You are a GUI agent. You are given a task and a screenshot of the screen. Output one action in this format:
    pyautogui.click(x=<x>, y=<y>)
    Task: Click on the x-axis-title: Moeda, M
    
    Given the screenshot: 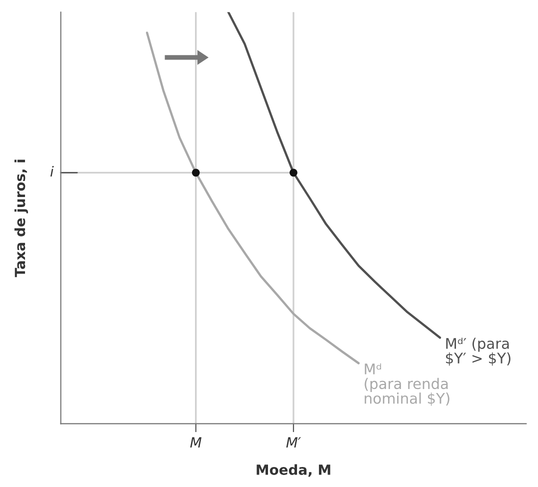 What is the action you would take?
    pyautogui.click(x=293, y=470)
    